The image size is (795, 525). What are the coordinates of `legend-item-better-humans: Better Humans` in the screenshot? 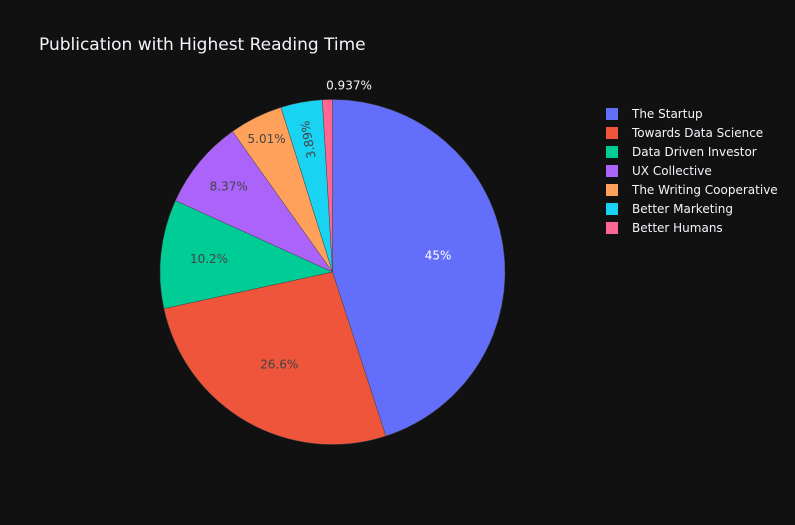 It's located at (664, 228).